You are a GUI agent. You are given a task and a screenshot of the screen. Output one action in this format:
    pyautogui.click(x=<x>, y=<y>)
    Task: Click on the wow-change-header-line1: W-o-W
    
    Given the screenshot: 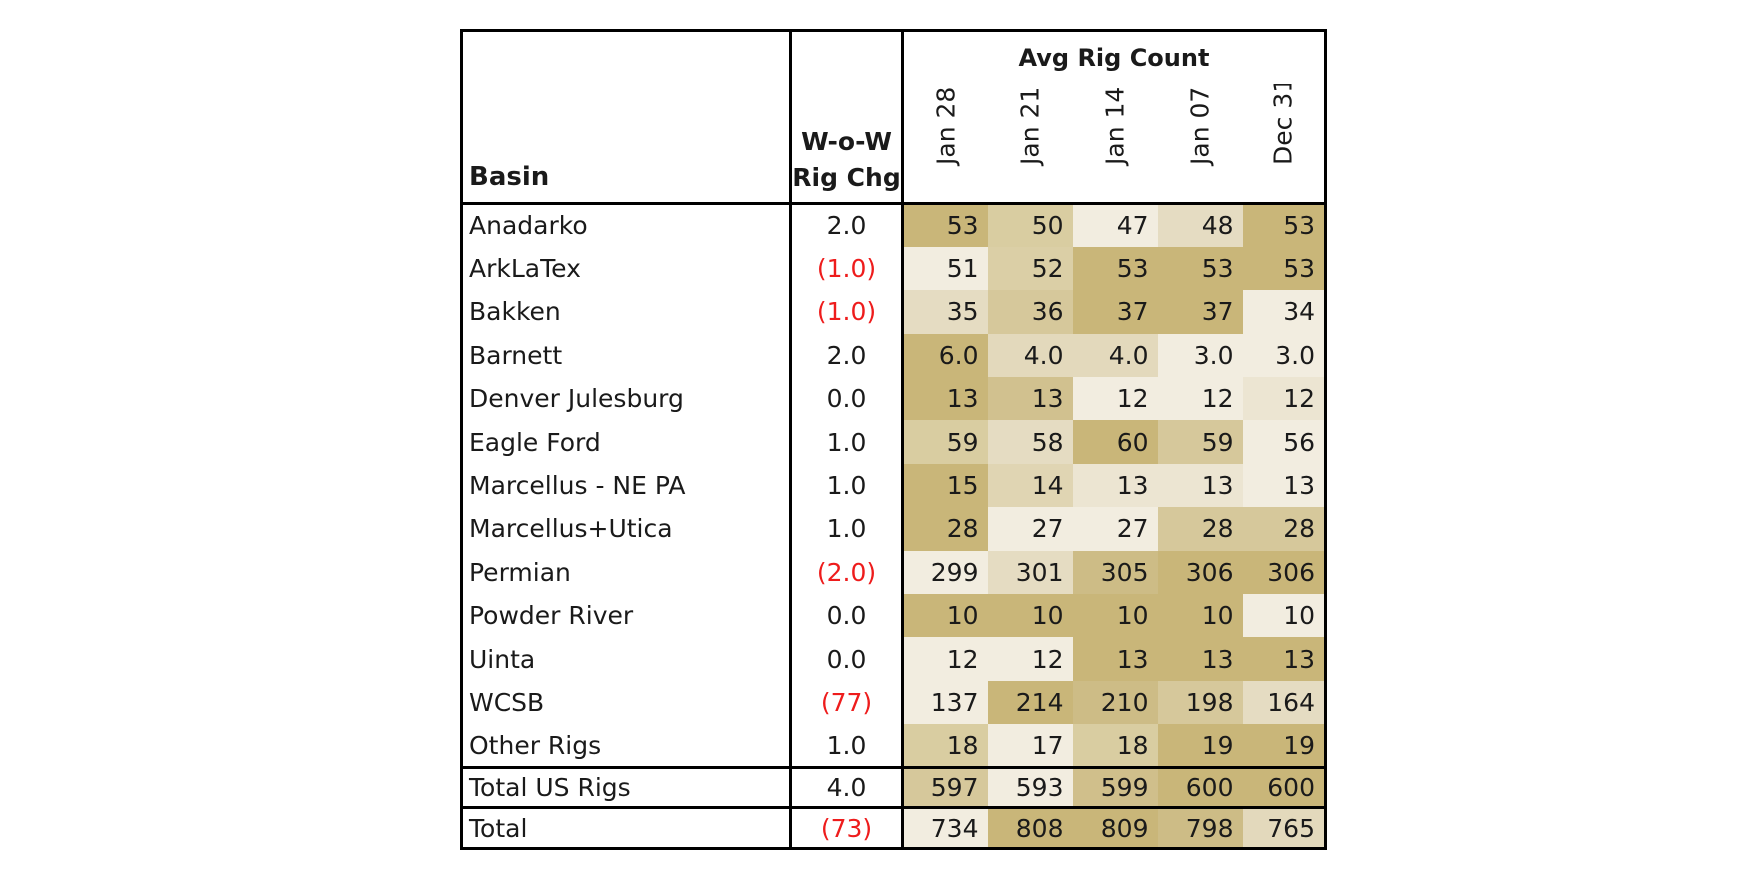 What is the action you would take?
    pyautogui.click(x=846, y=141)
    